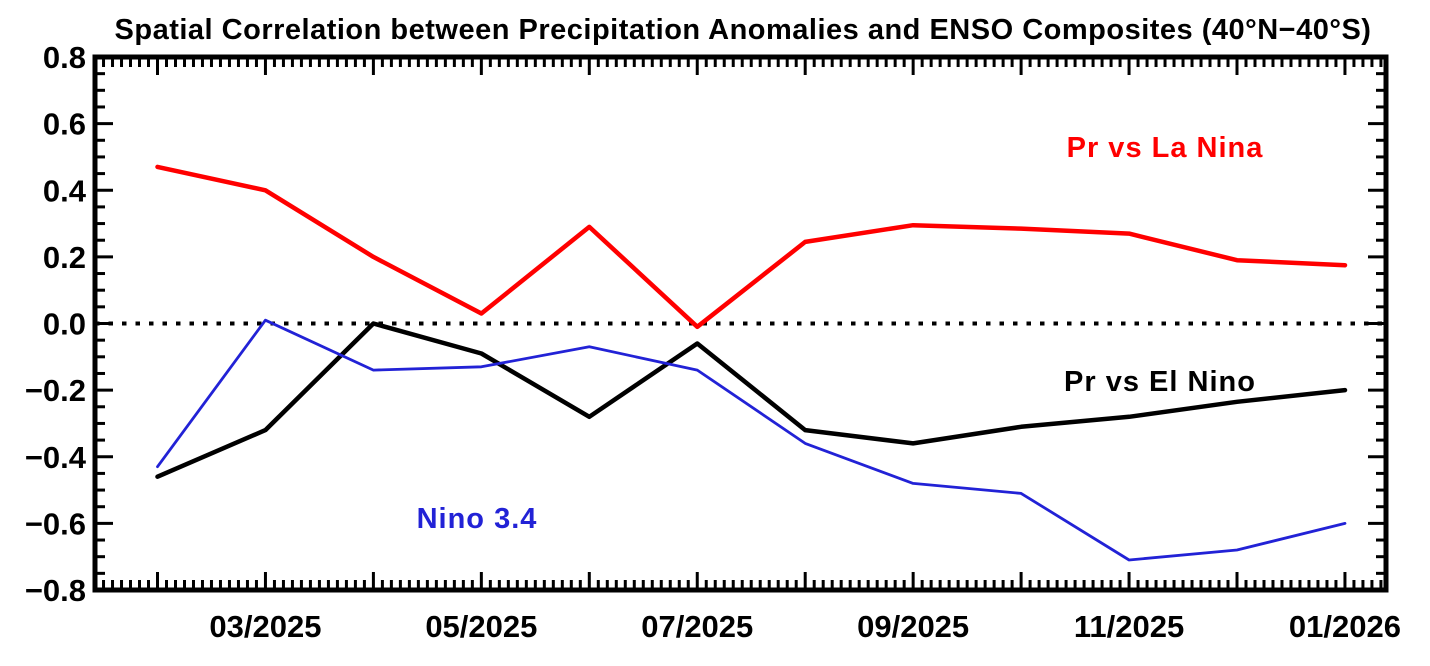 The width and height of the screenshot is (1430, 666). I want to click on y-tick-label: −0.6, so click(55, 523).